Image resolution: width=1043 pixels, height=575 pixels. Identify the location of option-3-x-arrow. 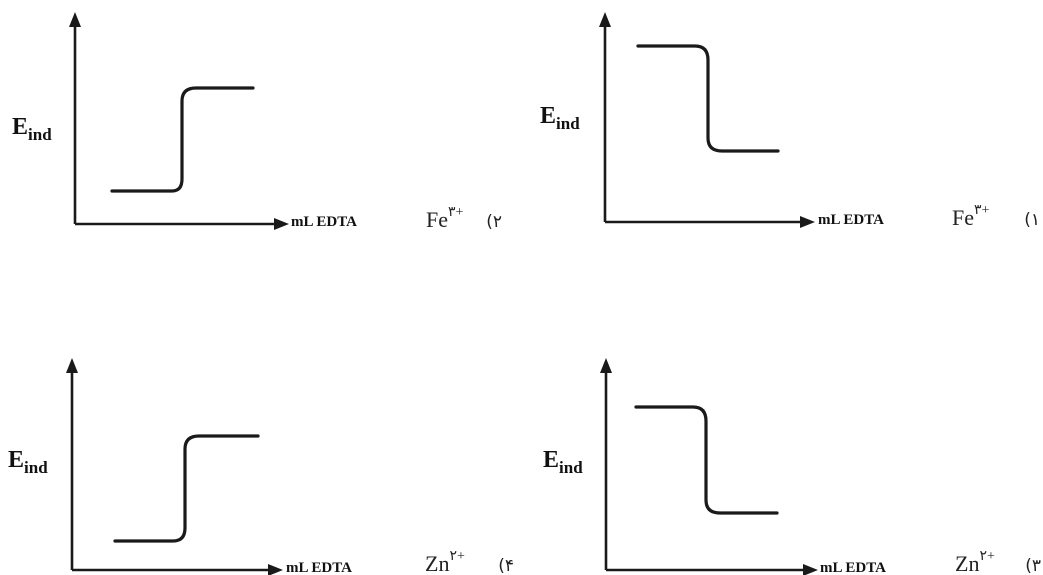
(810, 569).